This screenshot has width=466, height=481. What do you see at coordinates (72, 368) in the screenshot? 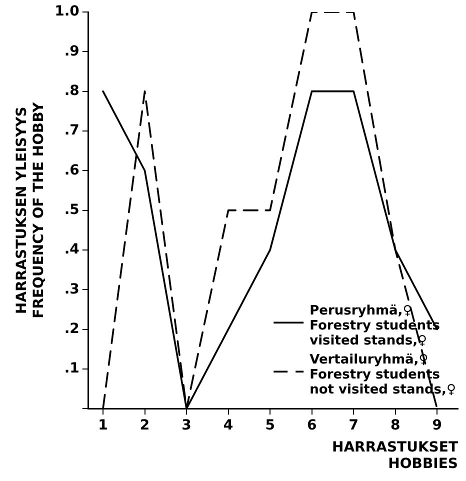
I see `y-tick-label: .1` at bounding box center [72, 368].